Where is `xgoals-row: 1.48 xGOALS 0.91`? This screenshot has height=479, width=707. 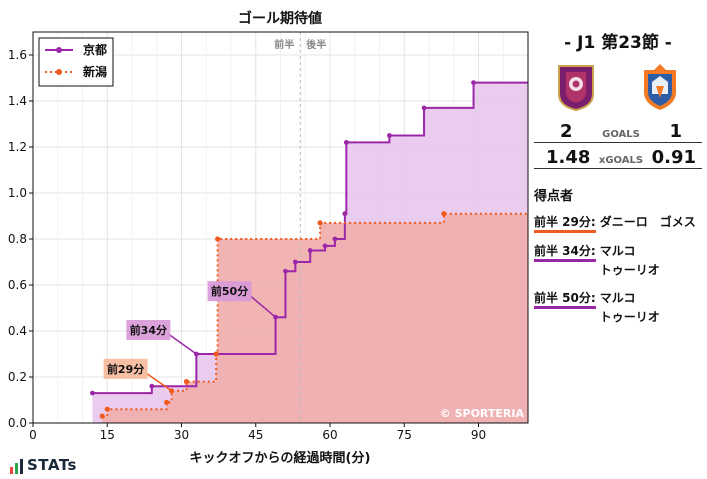 xgoals-row: 1.48 xGOALS 0.91 is located at coordinates (618, 158).